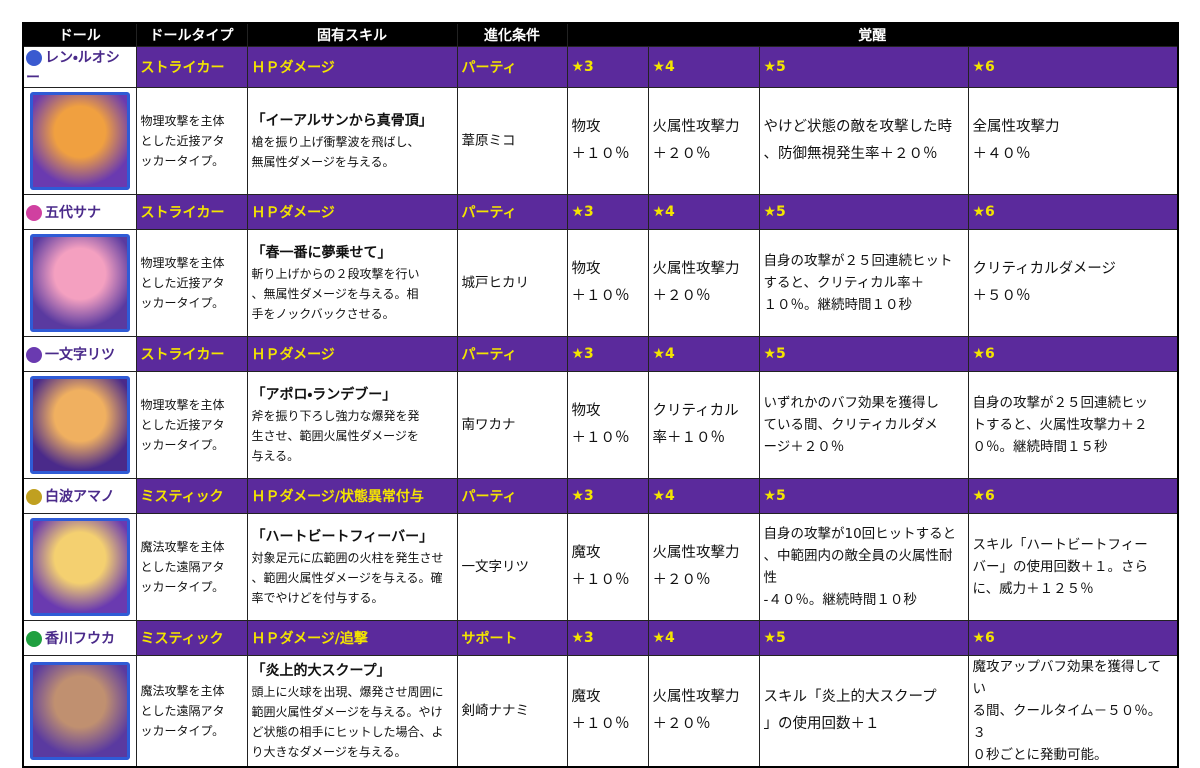  I want to click on skill-name: 「アポロ・ランデブー」, so click(324, 395).